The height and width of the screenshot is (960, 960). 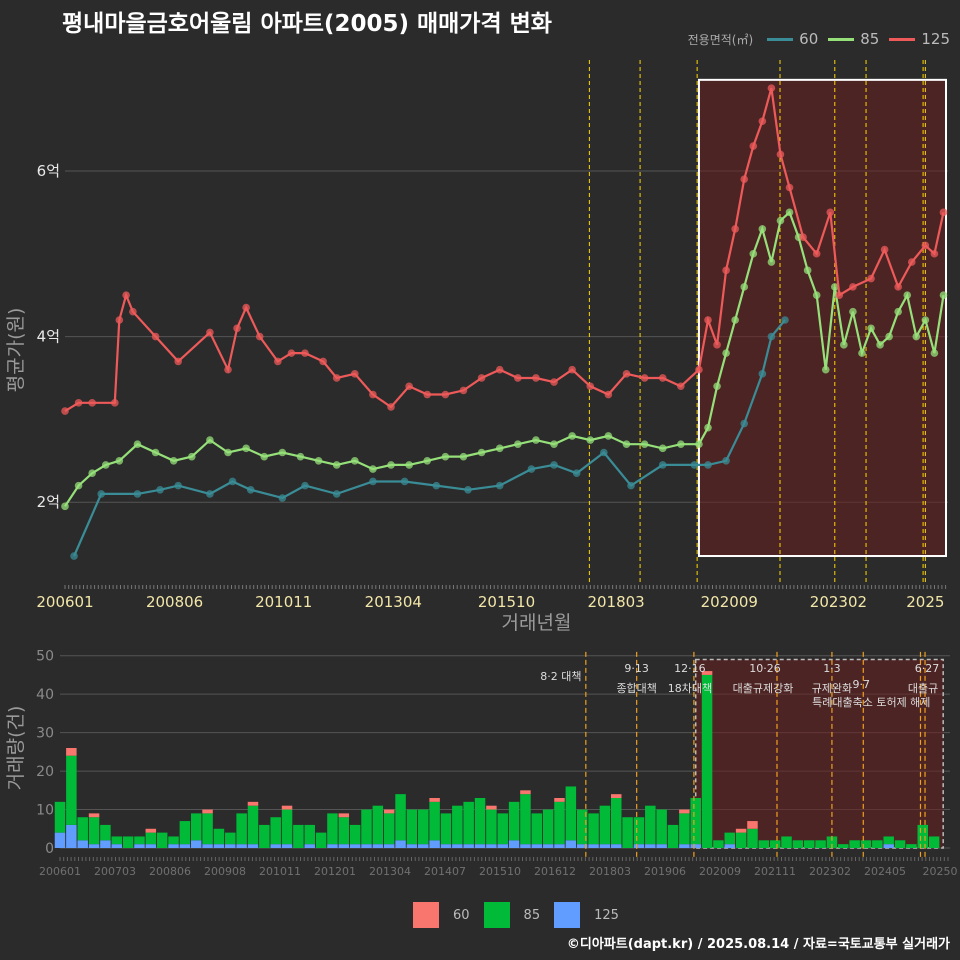 What do you see at coordinates (555, 871) in the screenshot?
I see `bar-x-tick-9: 201612` at bounding box center [555, 871].